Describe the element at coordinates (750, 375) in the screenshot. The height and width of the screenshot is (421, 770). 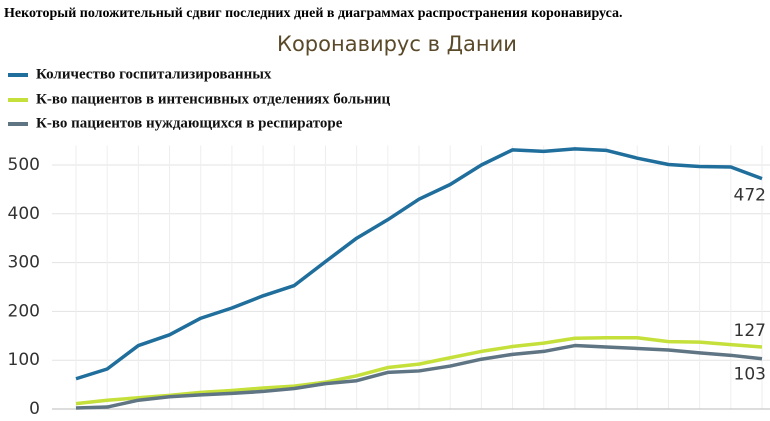
I see `data-label: 103` at that location.